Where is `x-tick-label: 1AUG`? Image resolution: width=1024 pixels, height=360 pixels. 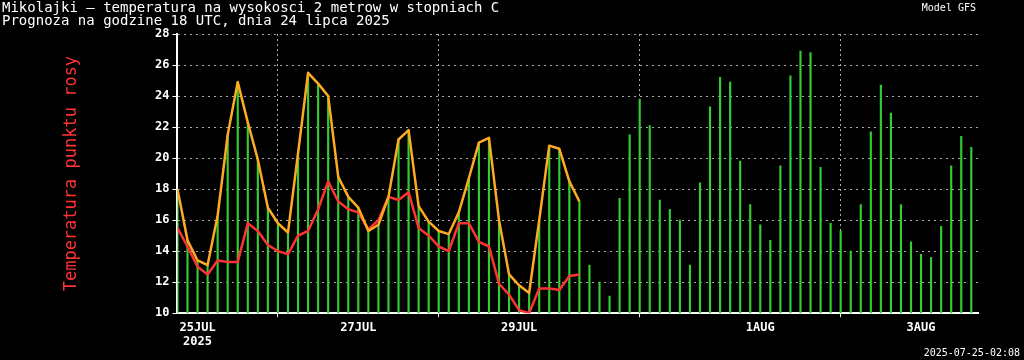 x-tick-label: 1AUG is located at coordinates (760, 326).